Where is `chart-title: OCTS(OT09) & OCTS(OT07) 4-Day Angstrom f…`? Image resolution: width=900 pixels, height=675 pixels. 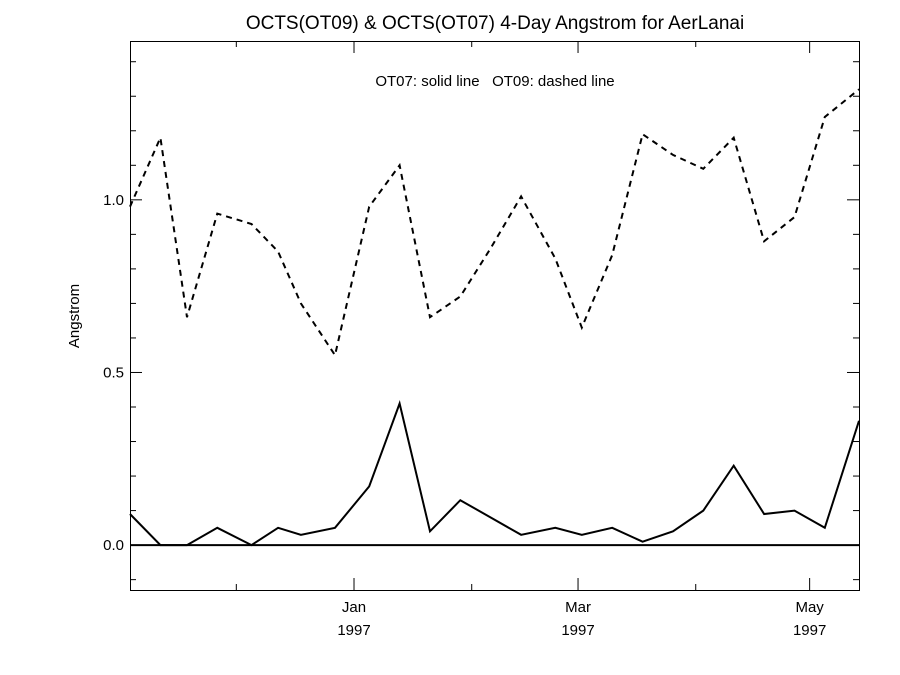
chart-title: OCTS(OT09) & OCTS(OT07) 4-Day Angstrom f… is located at coordinates (495, 23).